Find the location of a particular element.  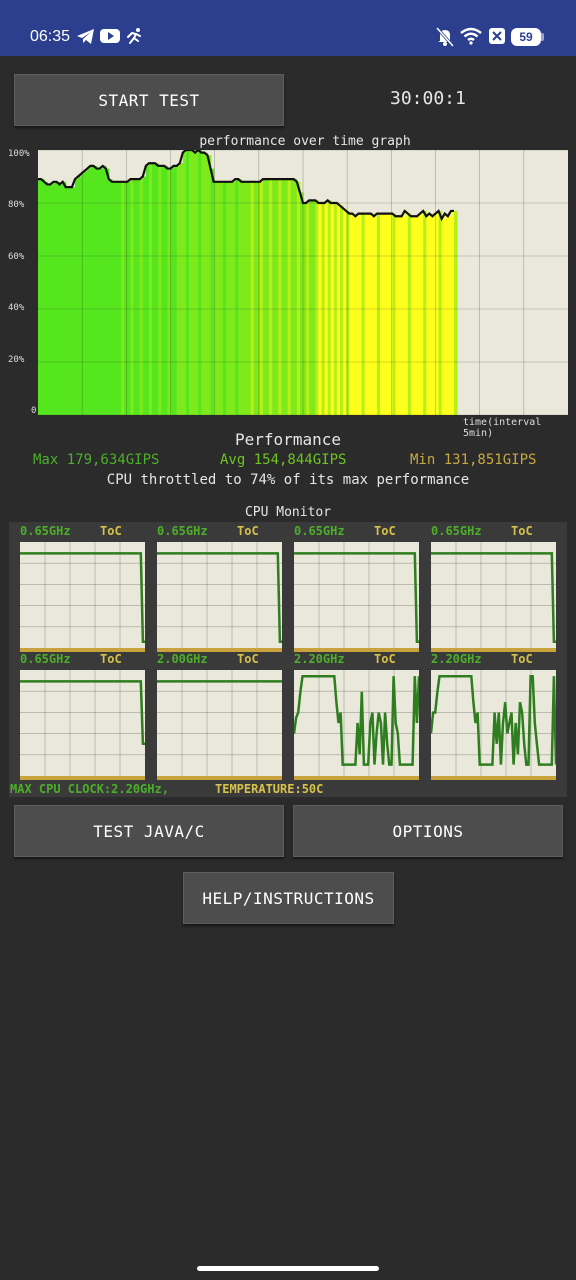

x-axis-label: time(interval 5min) is located at coordinates (502, 428).